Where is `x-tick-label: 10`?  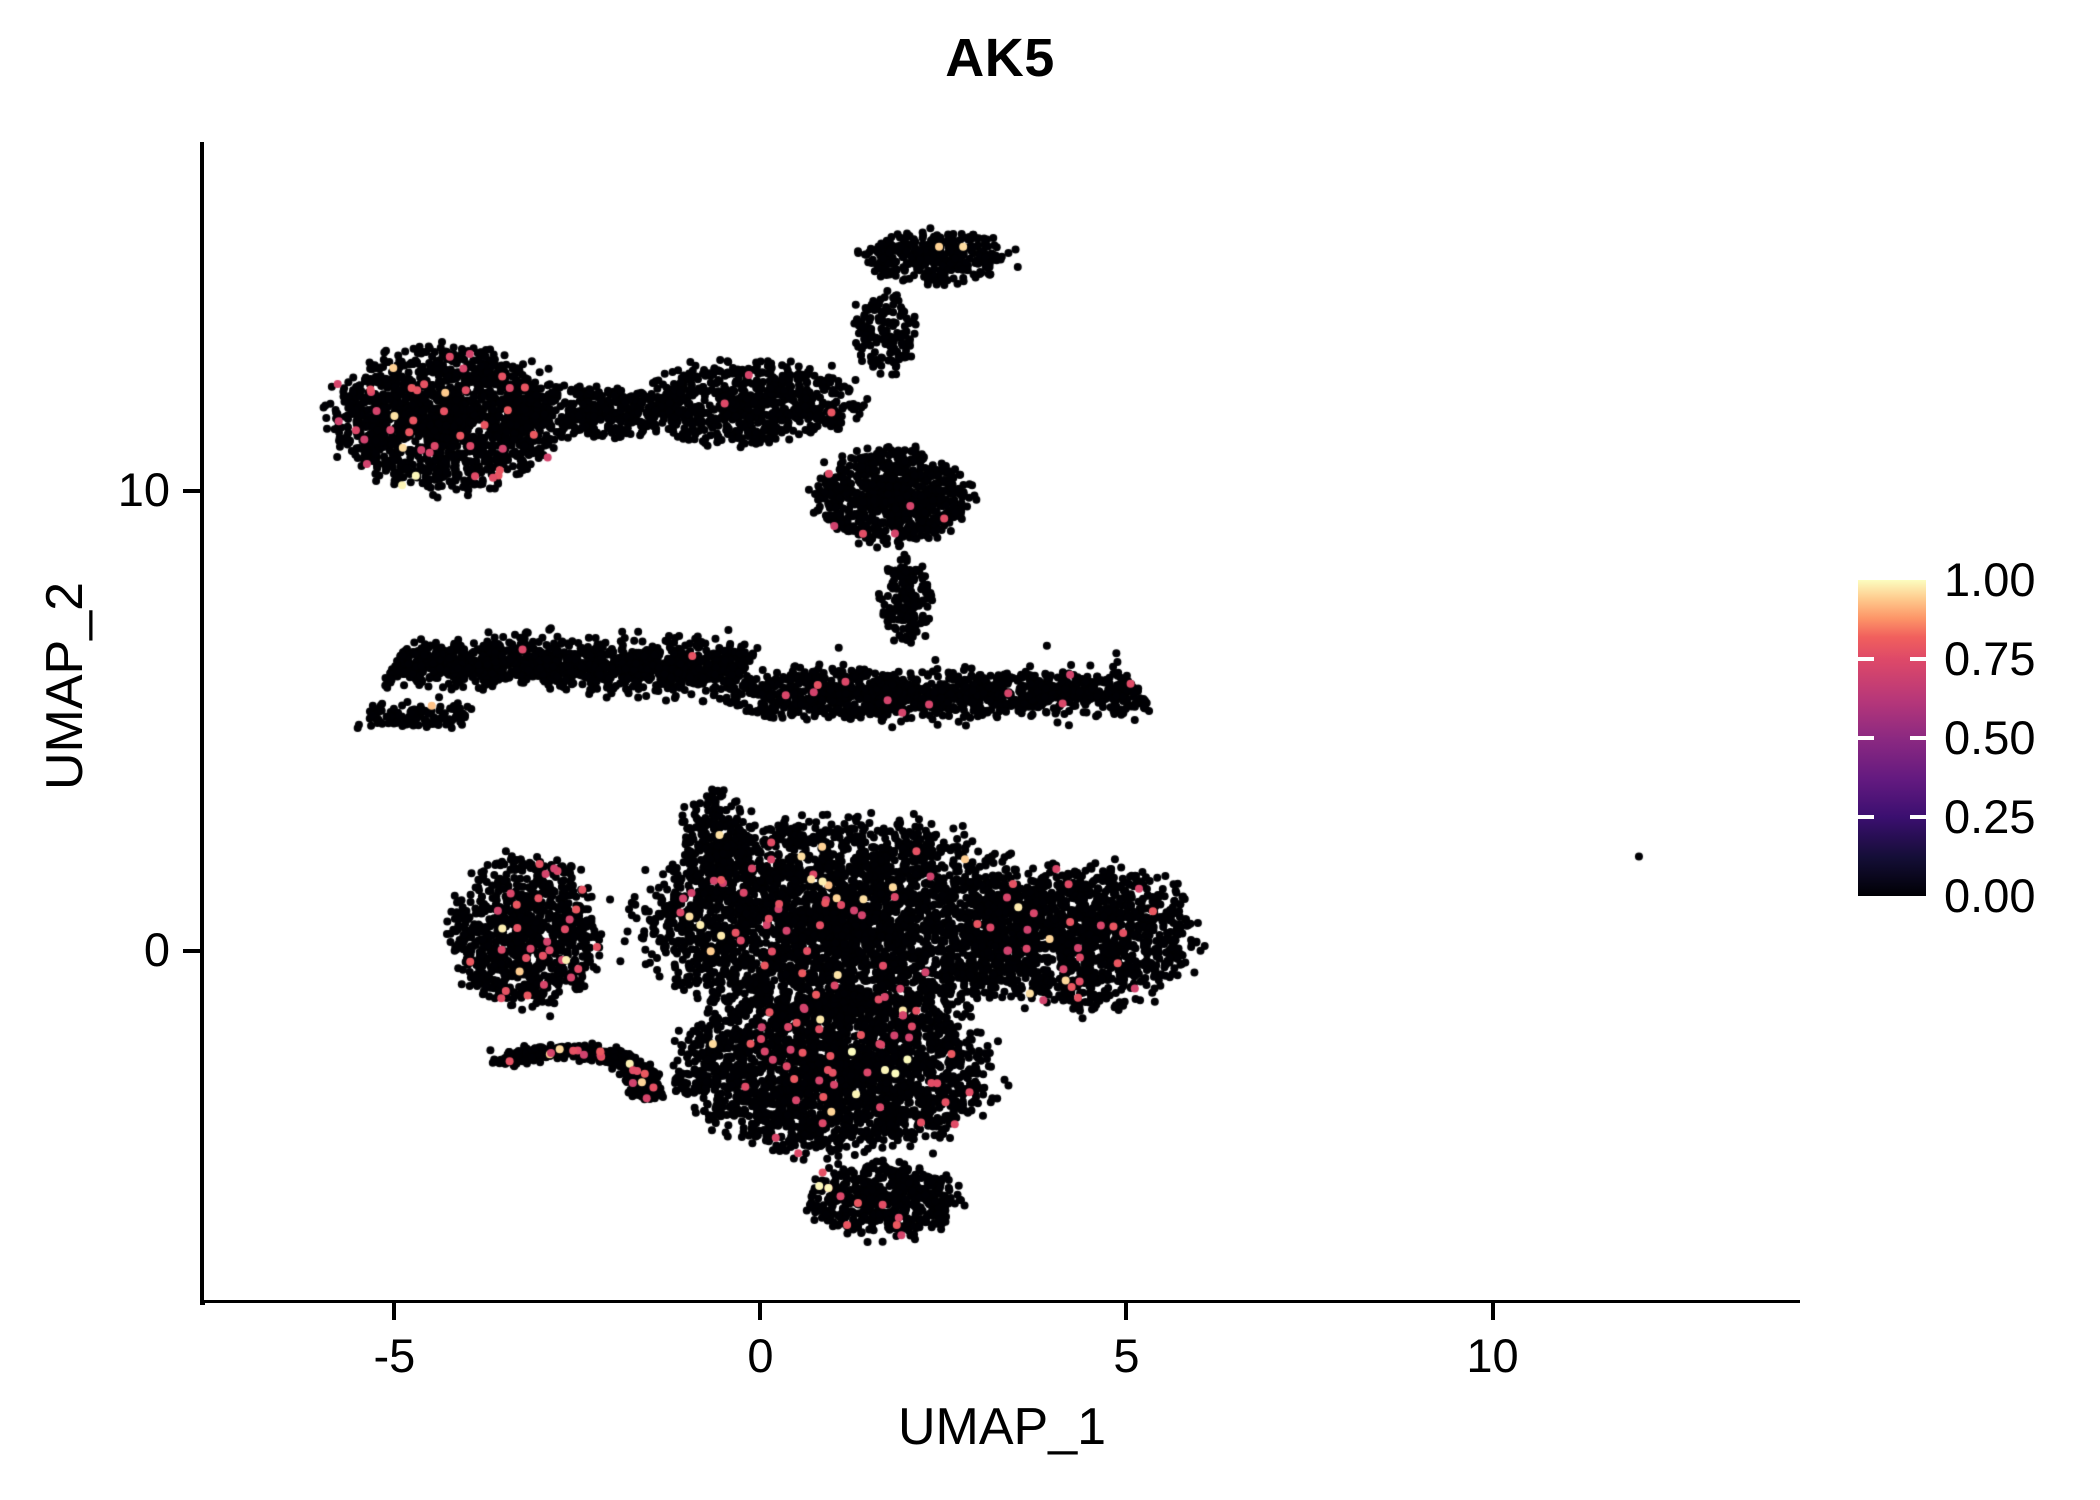 x-tick-label: 10 is located at coordinates (1492, 1355).